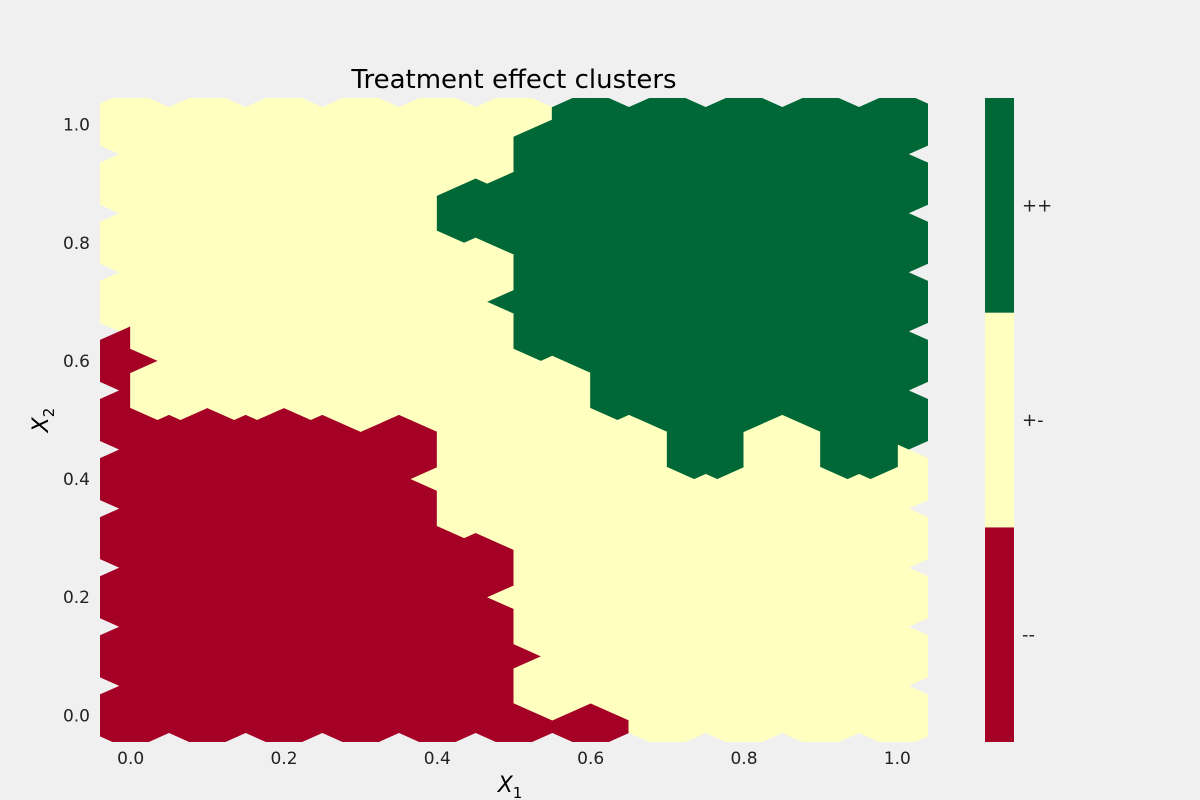 The image size is (1200, 800). What do you see at coordinates (510, 786) in the screenshot?
I see `x-axis-label: X1` at bounding box center [510, 786].